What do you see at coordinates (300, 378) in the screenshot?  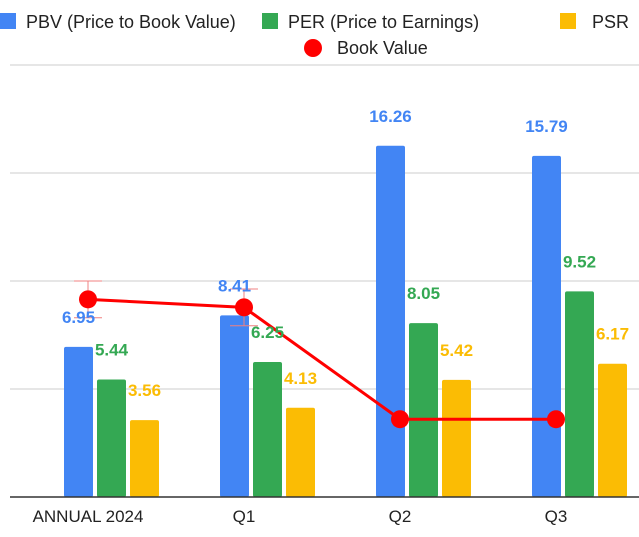 I see `data-label: 4.13` at bounding box center [300, 378].